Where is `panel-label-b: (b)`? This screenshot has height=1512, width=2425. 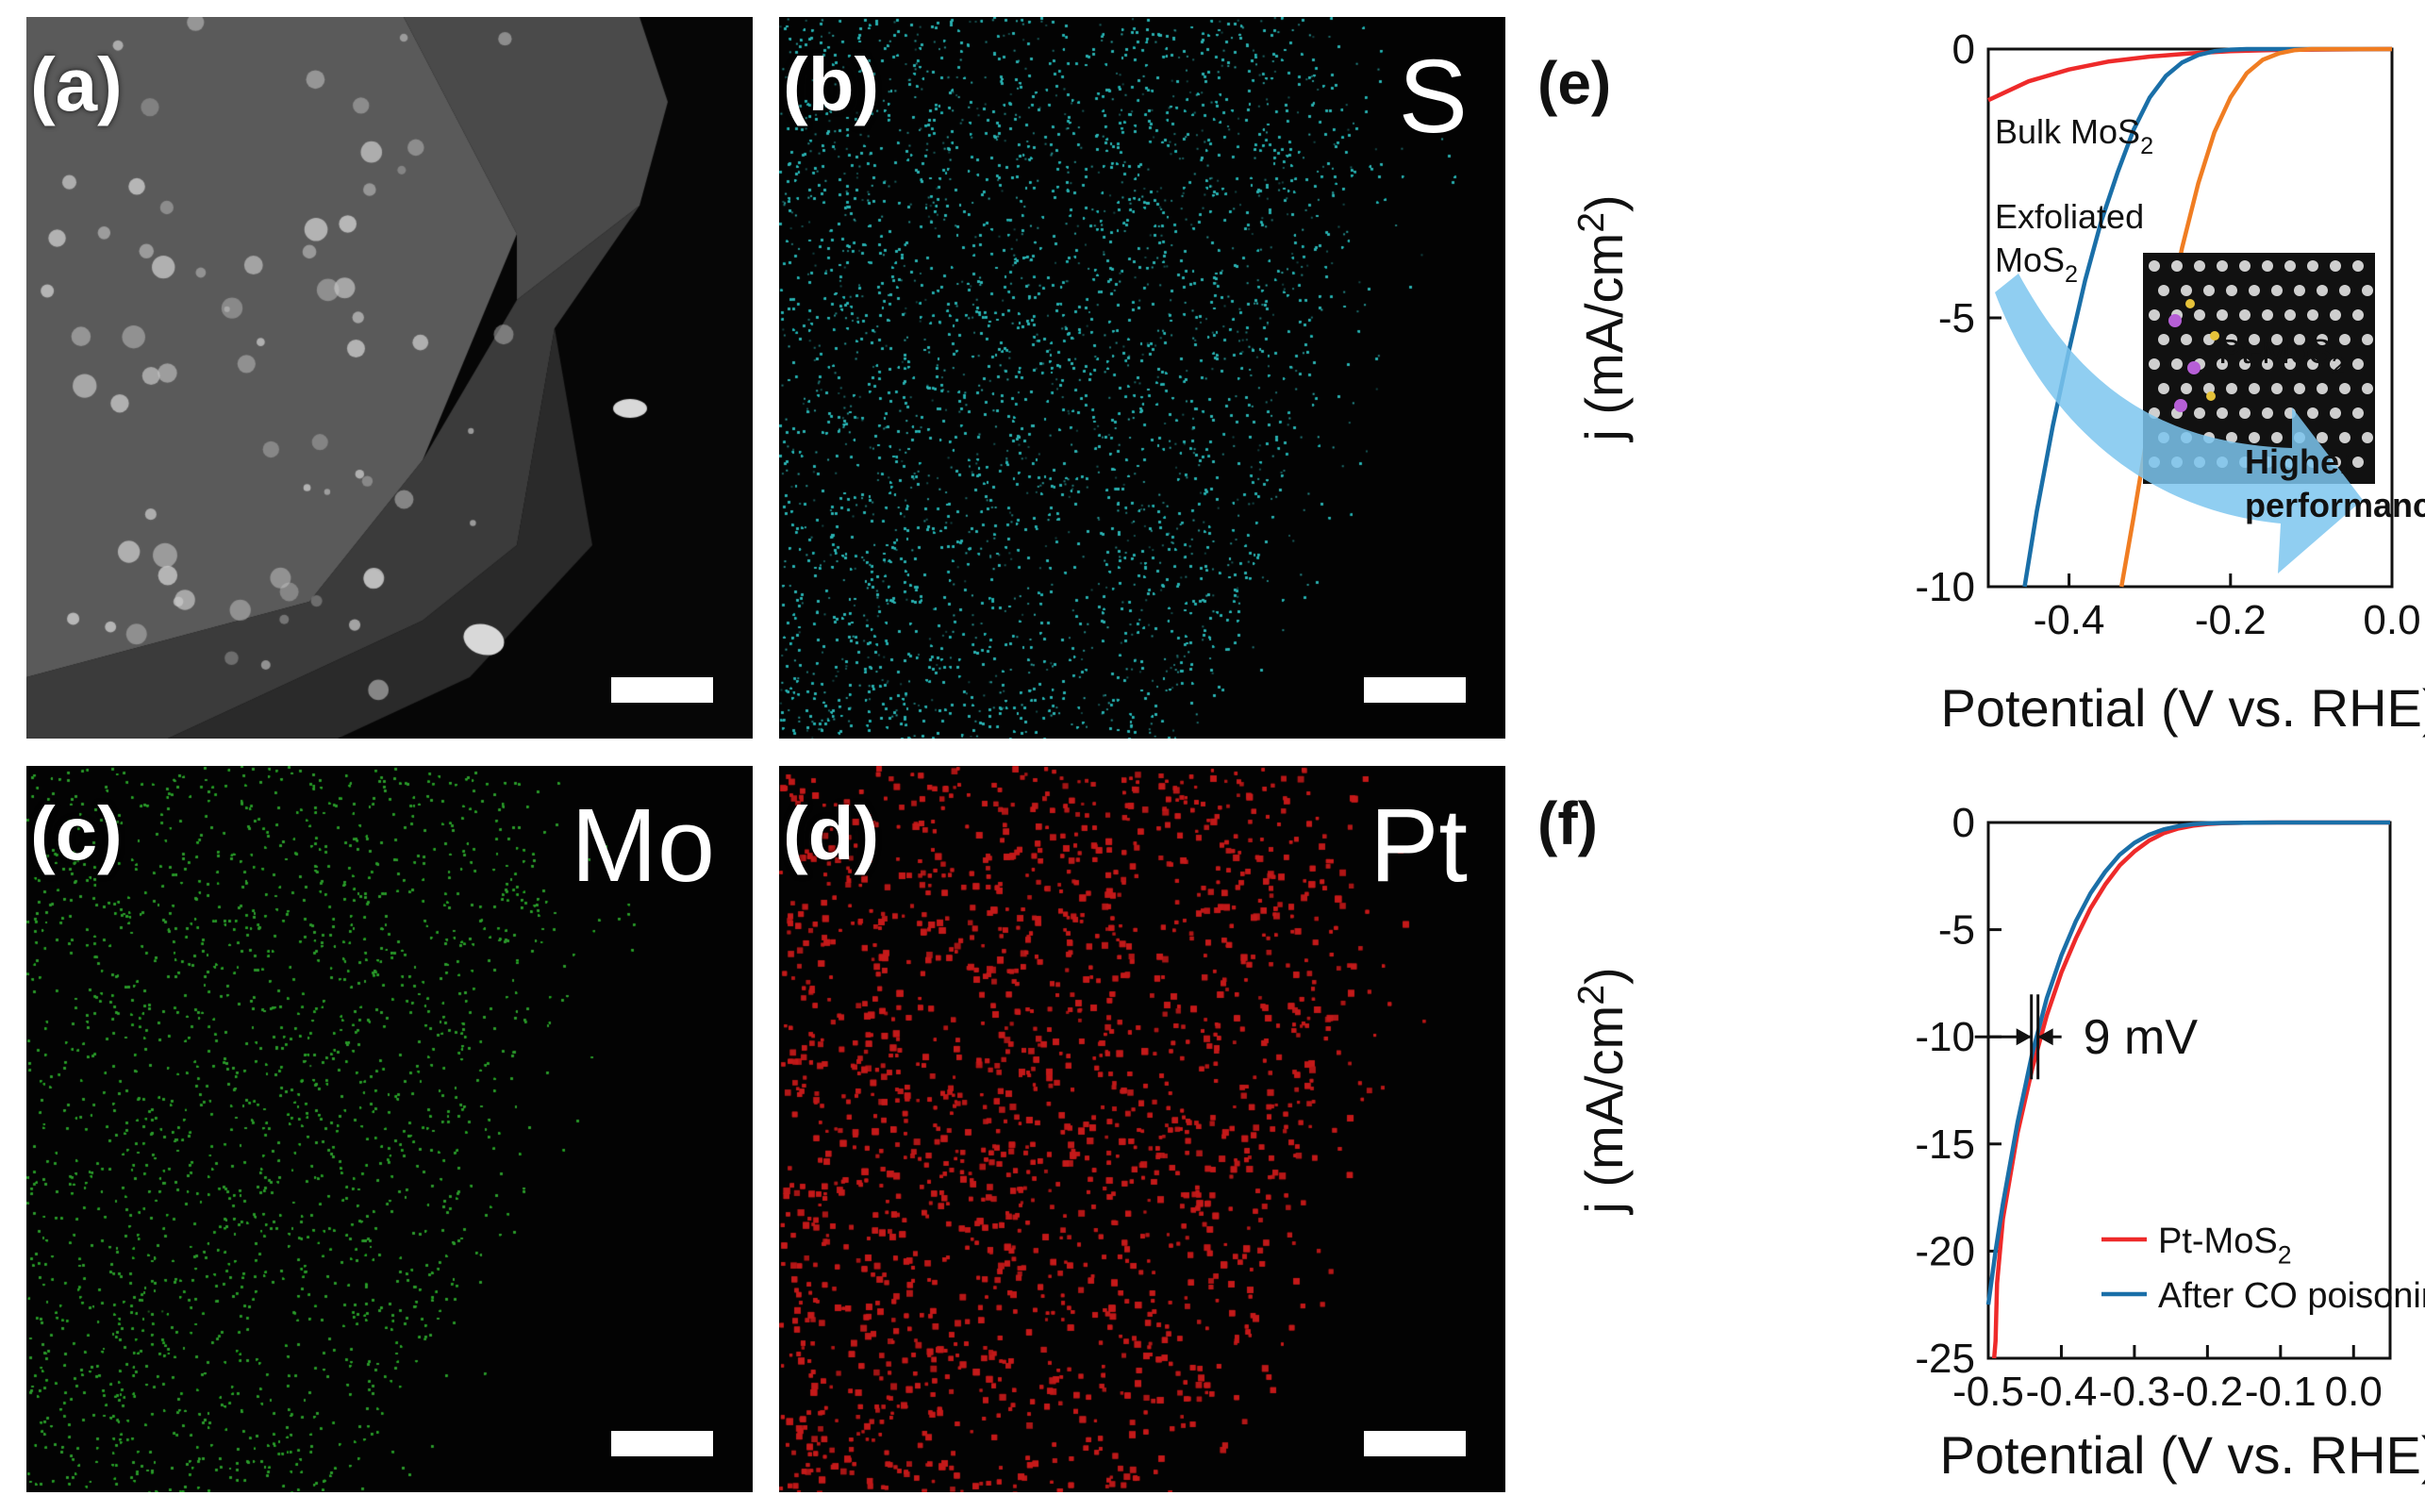 panel-label-b: (b) is located at coordinates (832, 84).